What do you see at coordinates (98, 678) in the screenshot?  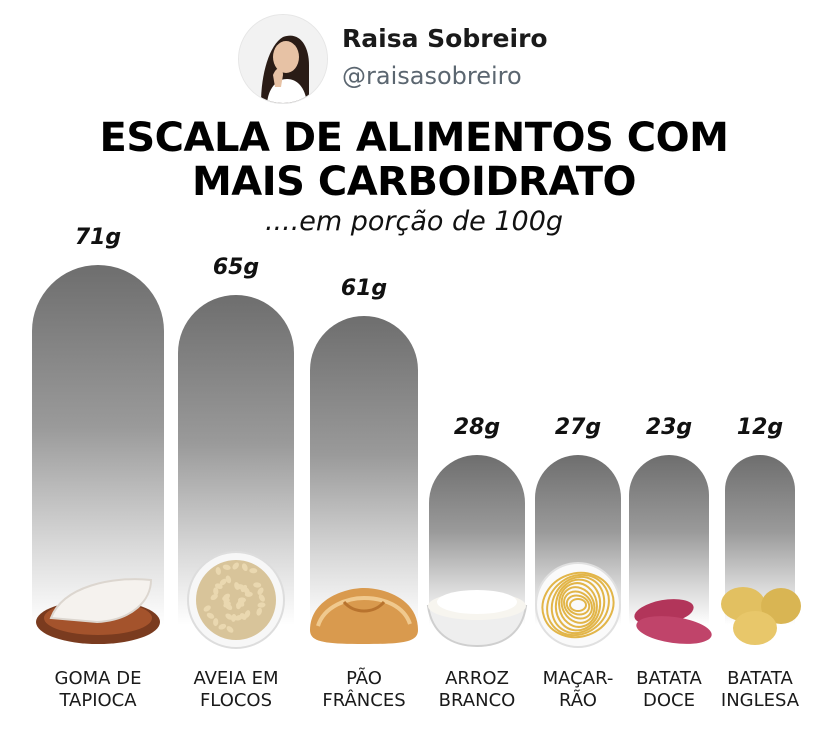 I see `category-label-line: GOMA DE` at bounding box center [98, 678].